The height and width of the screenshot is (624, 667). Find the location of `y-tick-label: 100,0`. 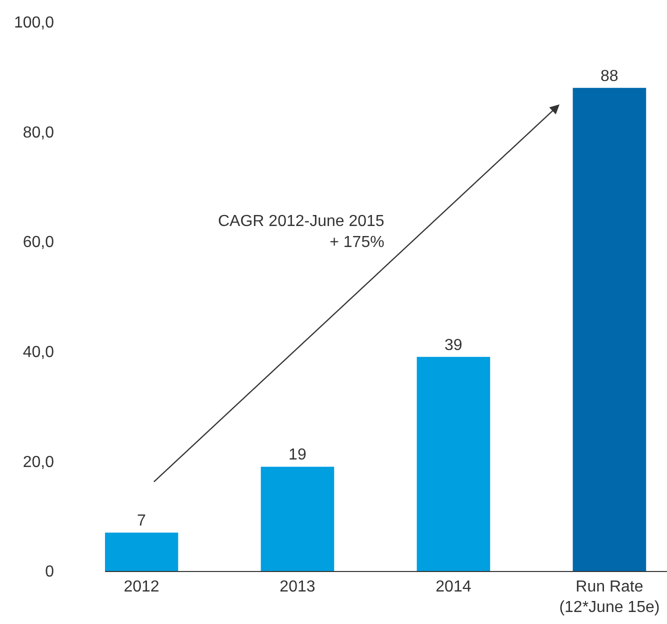

y-tick-label: 100,0 is located at coordinates (34, 23).